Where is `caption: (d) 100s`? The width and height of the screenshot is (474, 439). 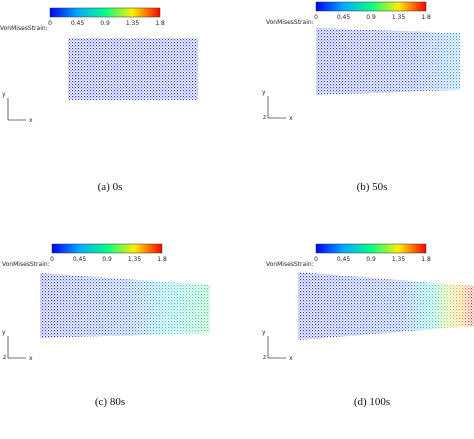 caption: (d) 100s is located at coordinates (372, 402).